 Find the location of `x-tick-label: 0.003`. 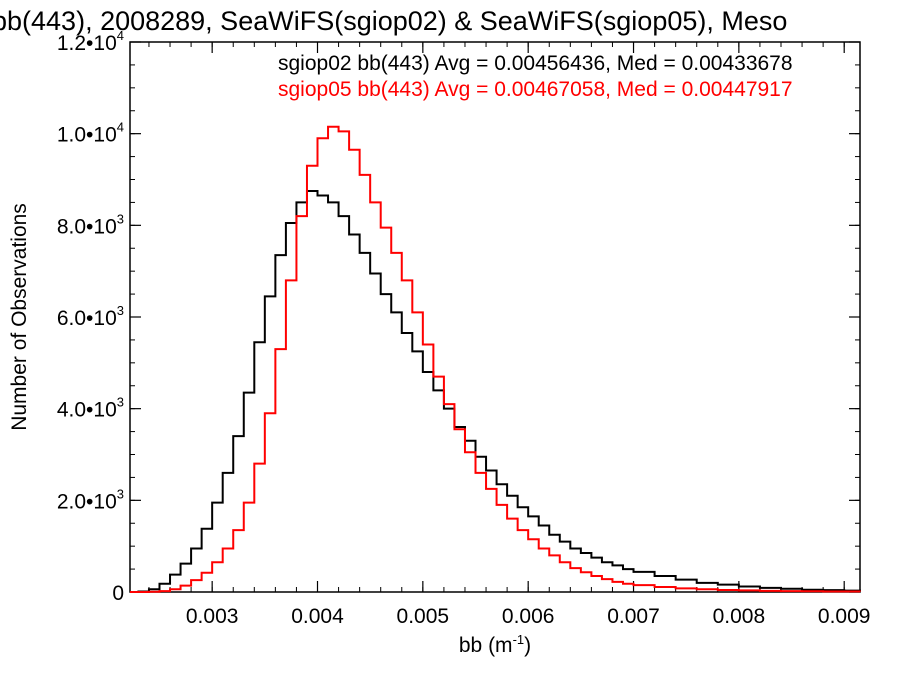

x-tick-label: 0.003 is located at coordinates (212, 616).